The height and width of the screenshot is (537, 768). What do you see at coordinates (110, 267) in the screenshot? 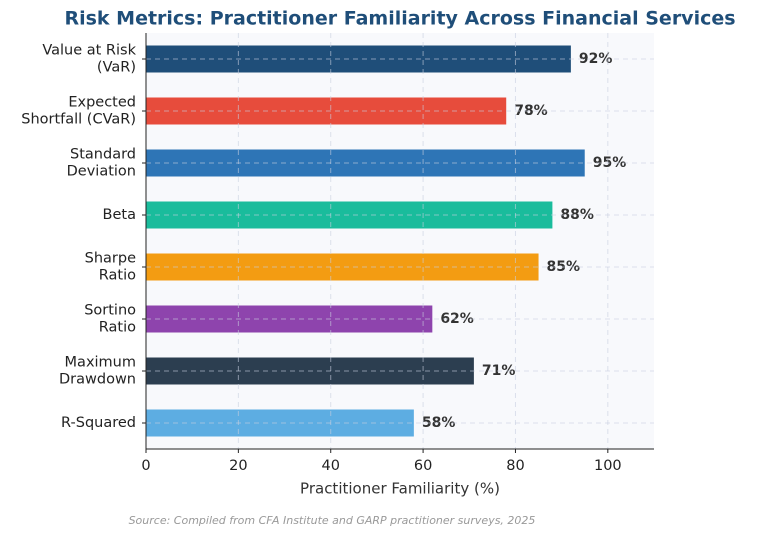
I see `y-tick-label: Sharpe Ratio` at bounding box center [110, 267].